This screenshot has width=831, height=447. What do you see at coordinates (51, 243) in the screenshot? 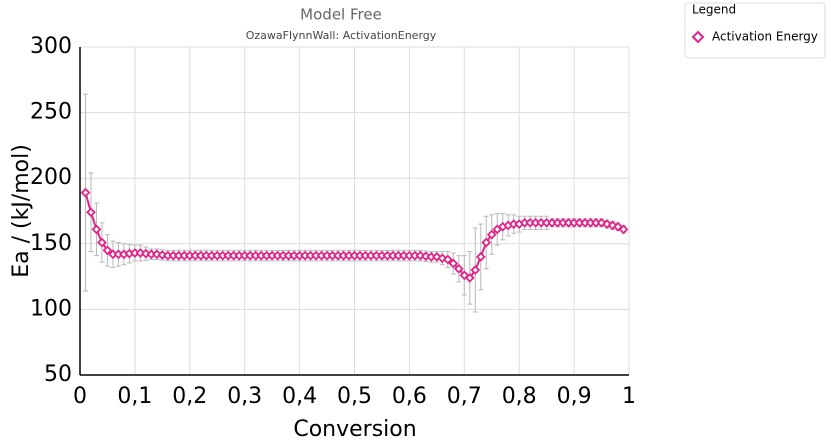
I see `y-tick-label: 150` at bounding box center [51, 243].